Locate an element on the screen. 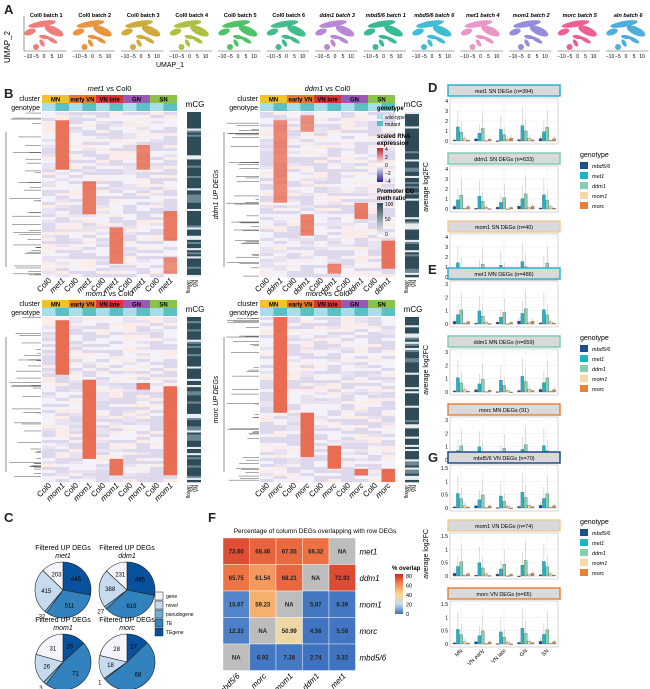 This screenshot has width=650, height=689. meth-tick: 100 is located at coordinates (389, 205).